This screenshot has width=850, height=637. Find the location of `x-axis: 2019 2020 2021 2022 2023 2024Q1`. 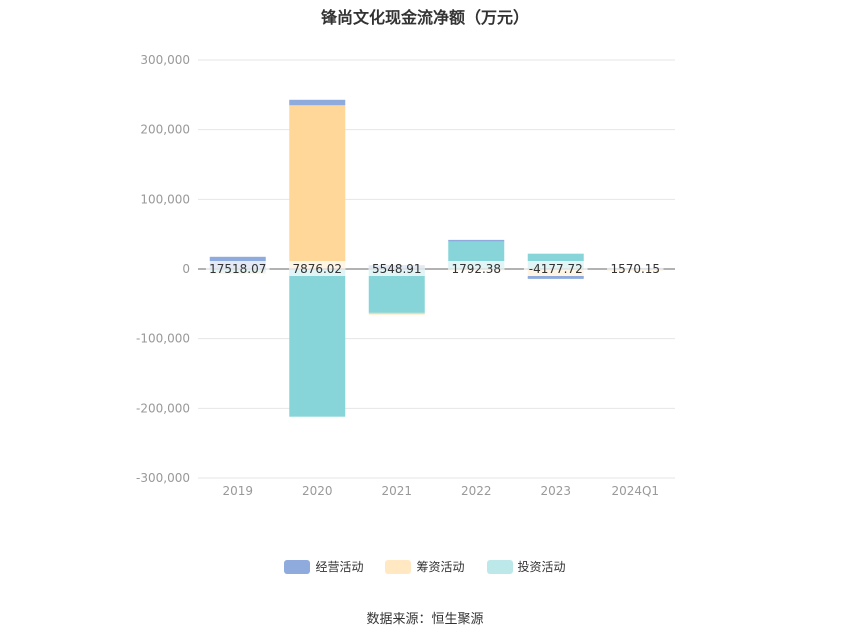

x-axis: 2019 2020 2021 2022 2023 2024Q1 is located at coordinates (440, 491).